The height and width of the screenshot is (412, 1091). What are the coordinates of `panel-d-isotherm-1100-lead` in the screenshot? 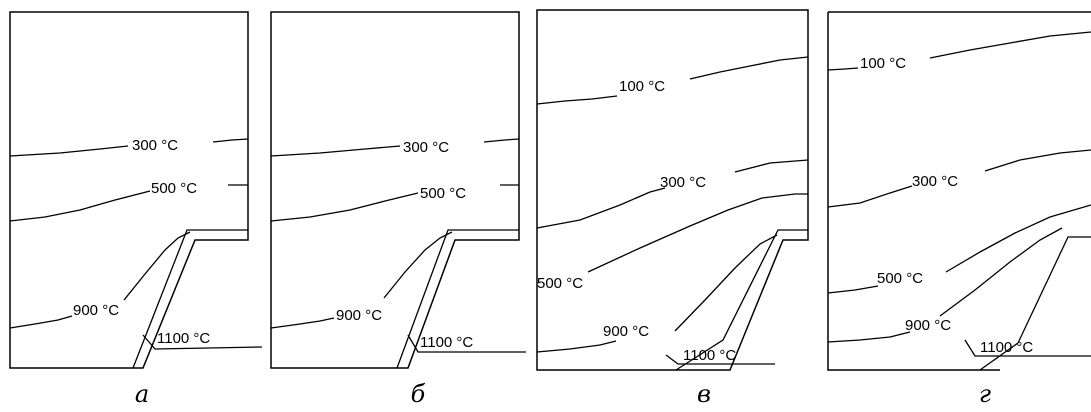 It's located at (1027, 348).